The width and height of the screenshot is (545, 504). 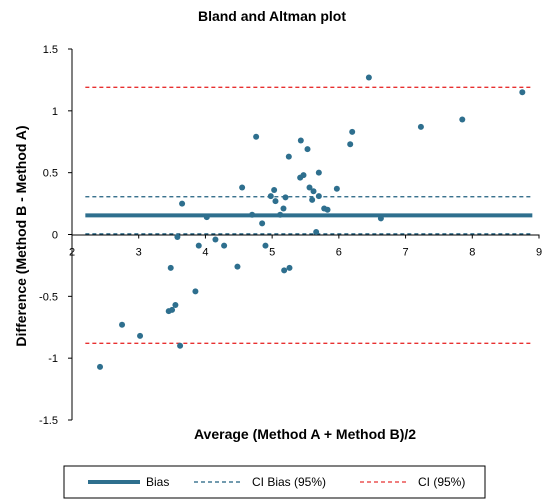 I want to click on legend-bias-label: Bias, so click(x=157, y=482).